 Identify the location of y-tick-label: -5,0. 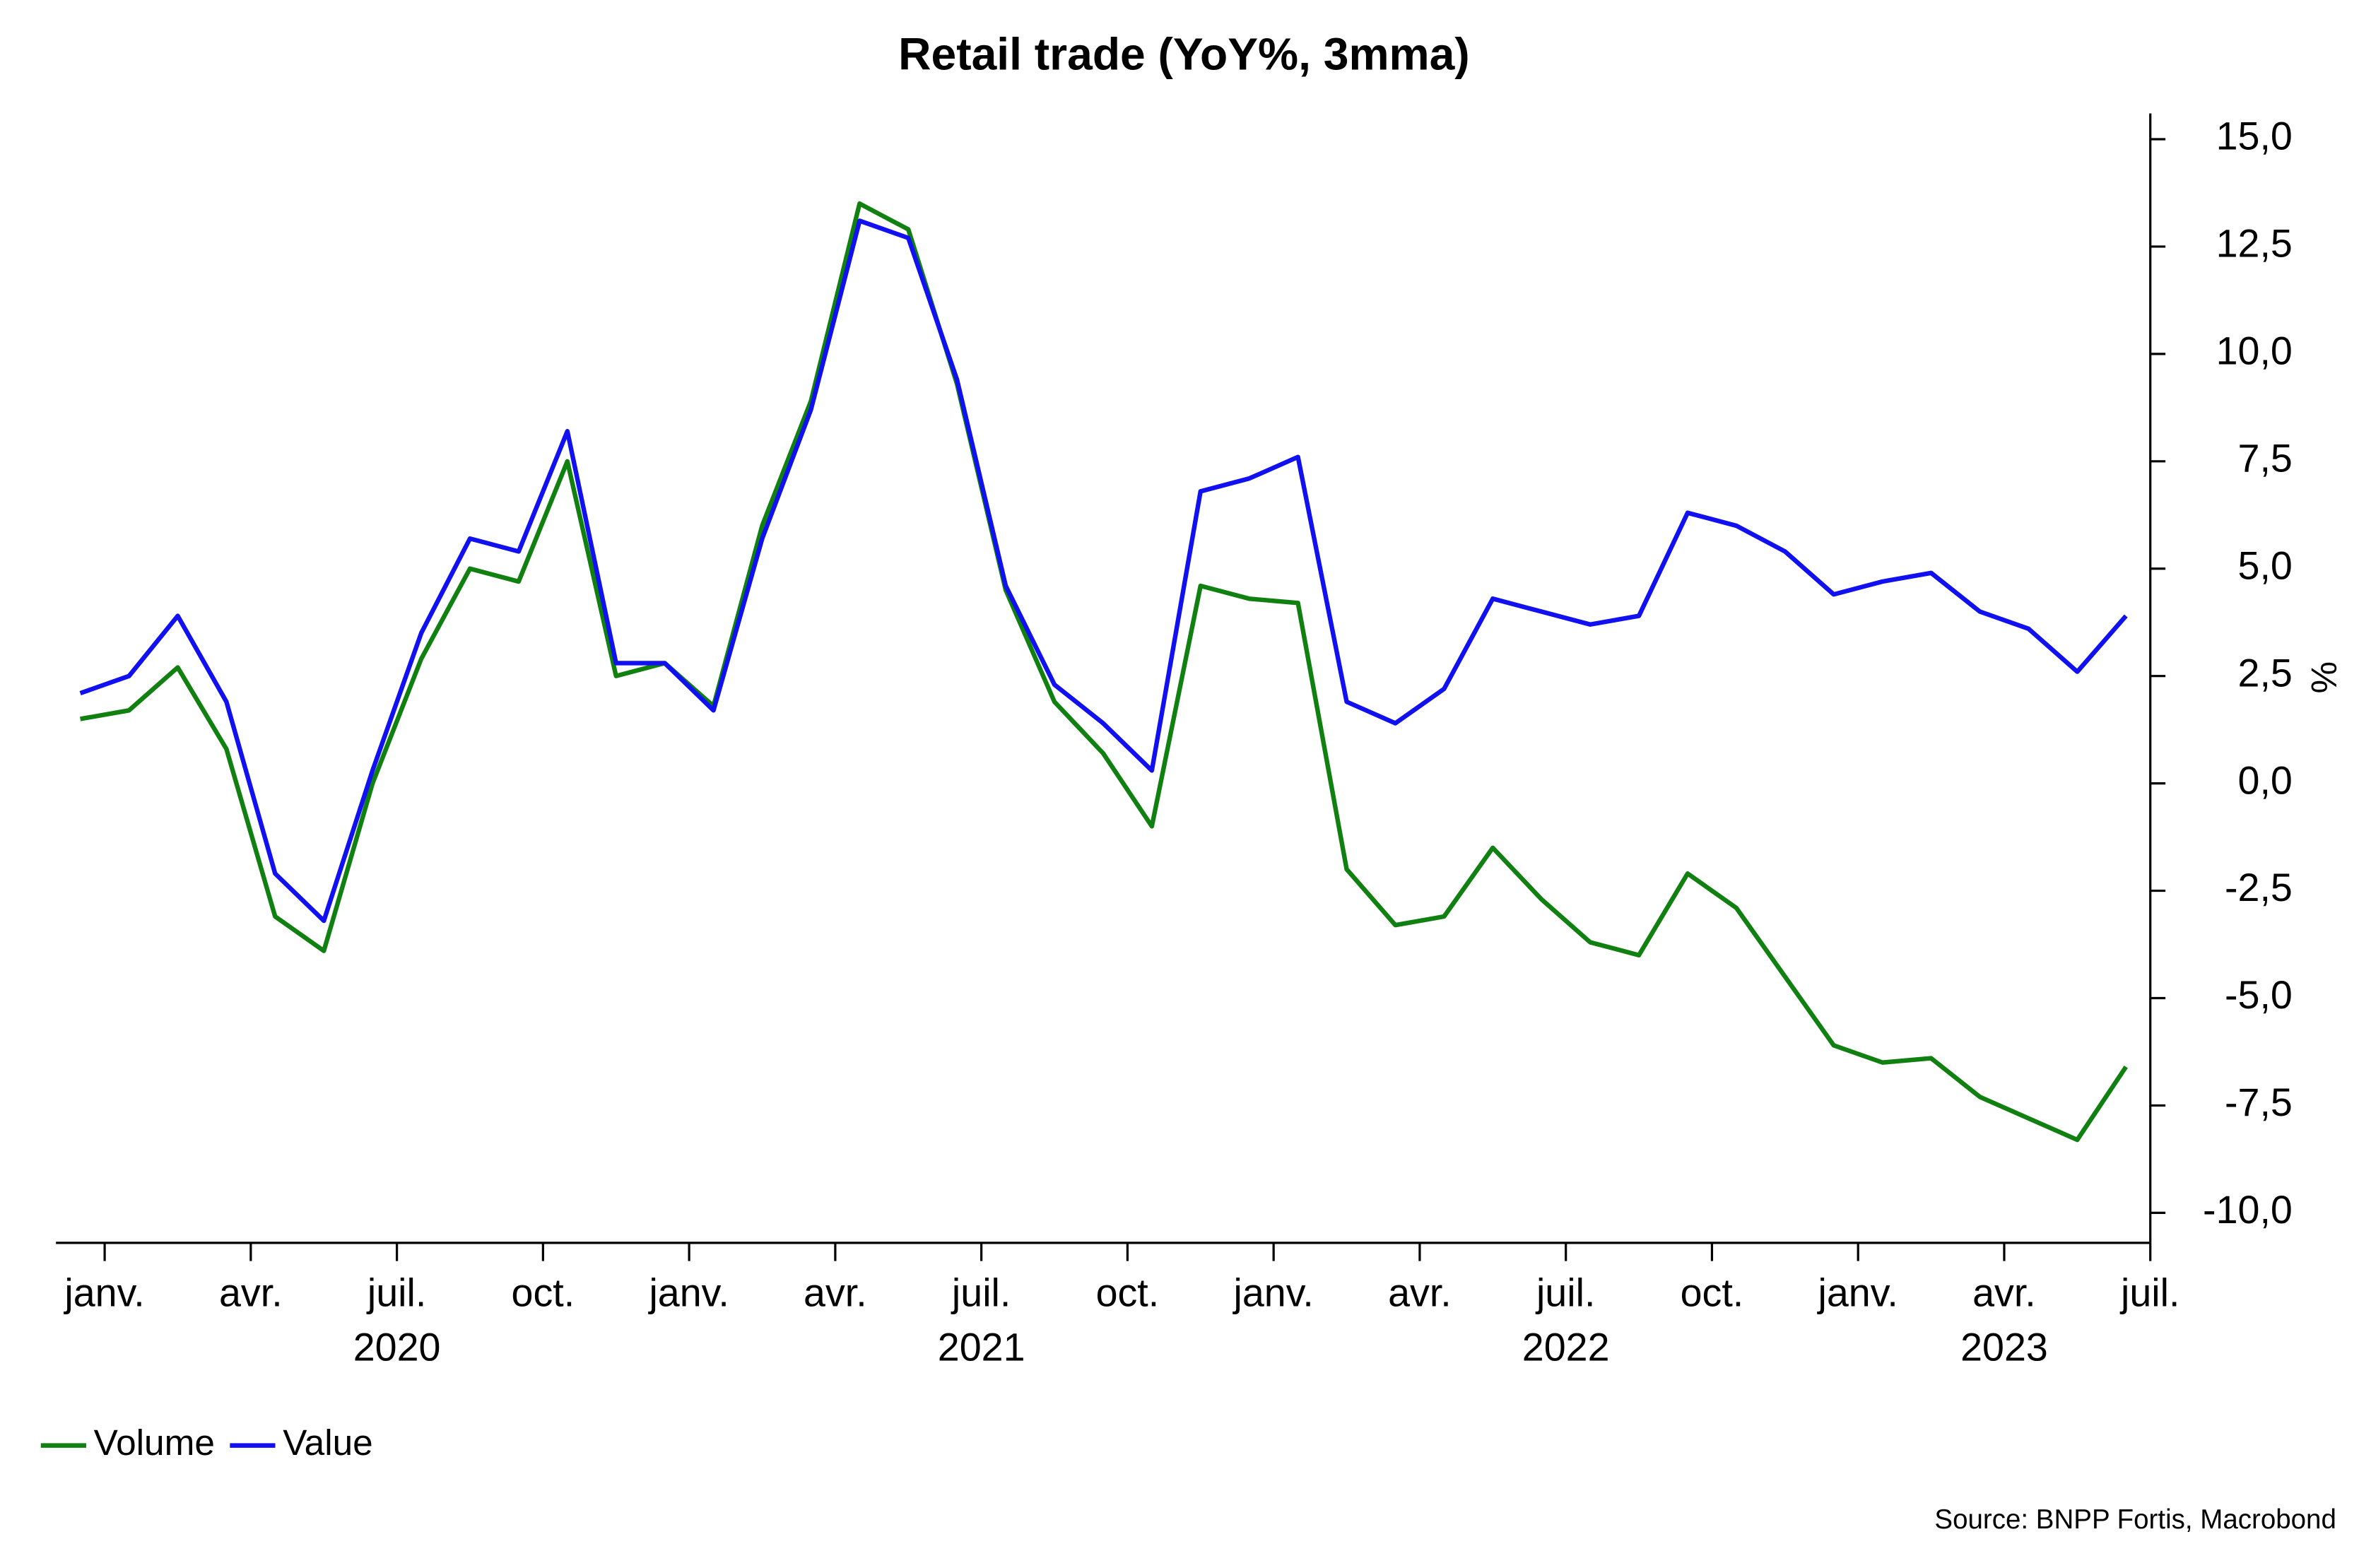
(2259, 995).